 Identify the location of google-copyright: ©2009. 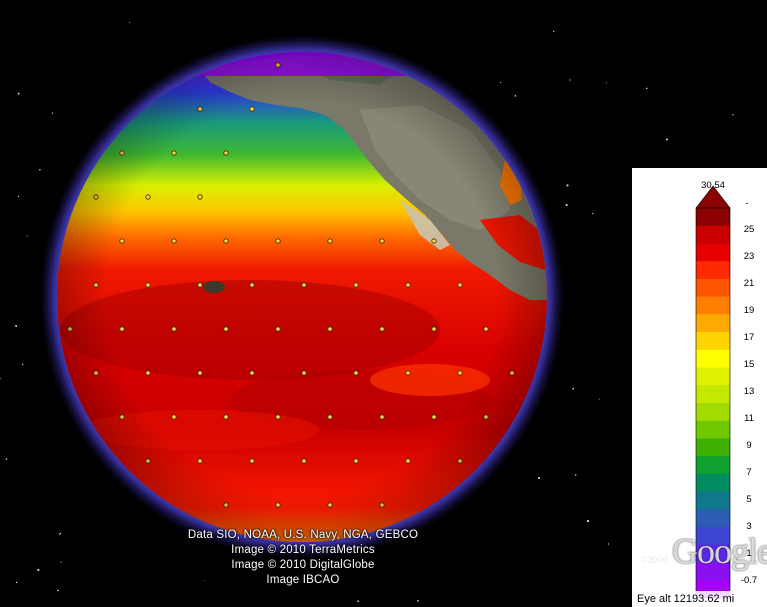
(654, 560).